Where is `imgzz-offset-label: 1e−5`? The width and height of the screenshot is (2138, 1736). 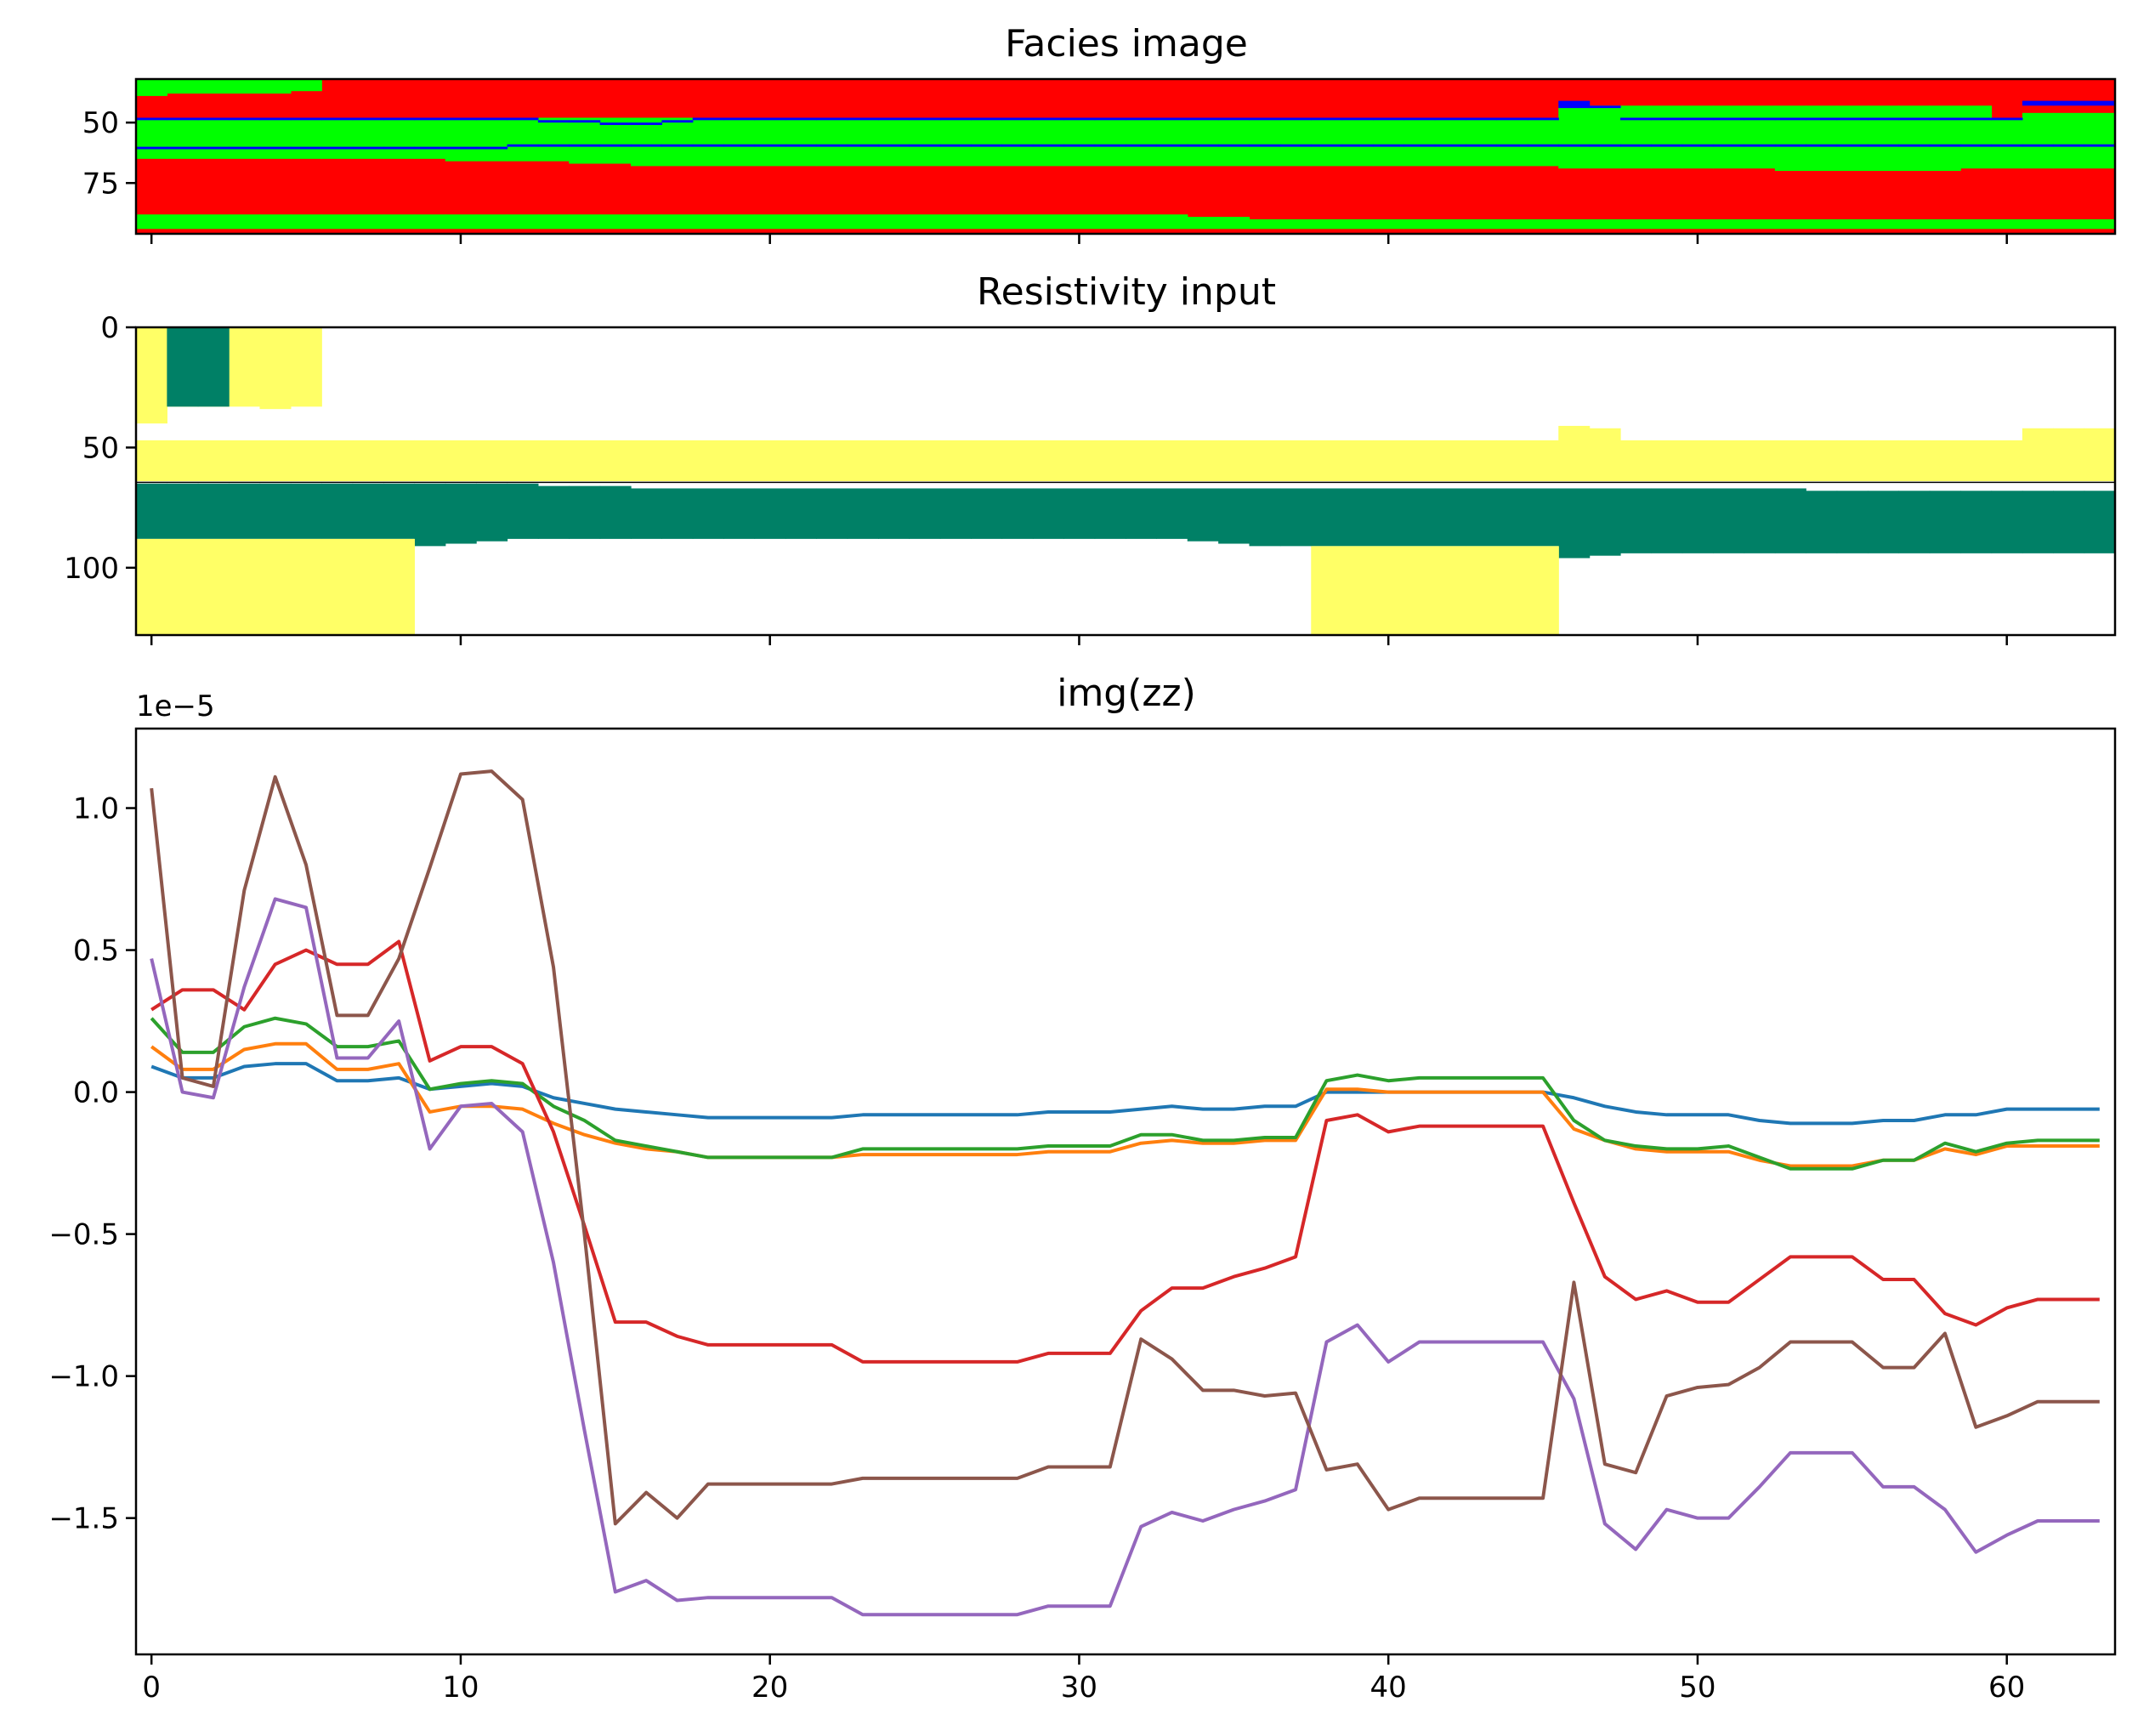
imgzz-offset-label: 1e−5 is located at coordinates (176, 706).